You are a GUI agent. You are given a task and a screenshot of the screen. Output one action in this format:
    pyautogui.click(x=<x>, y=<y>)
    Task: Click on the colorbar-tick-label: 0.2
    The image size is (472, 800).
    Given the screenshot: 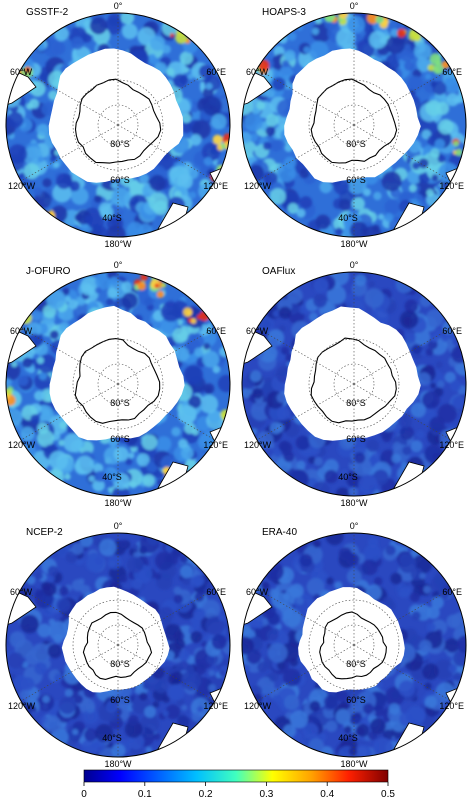 What is the action you would take?
    pyautogui.click(x=206, y=794)
    